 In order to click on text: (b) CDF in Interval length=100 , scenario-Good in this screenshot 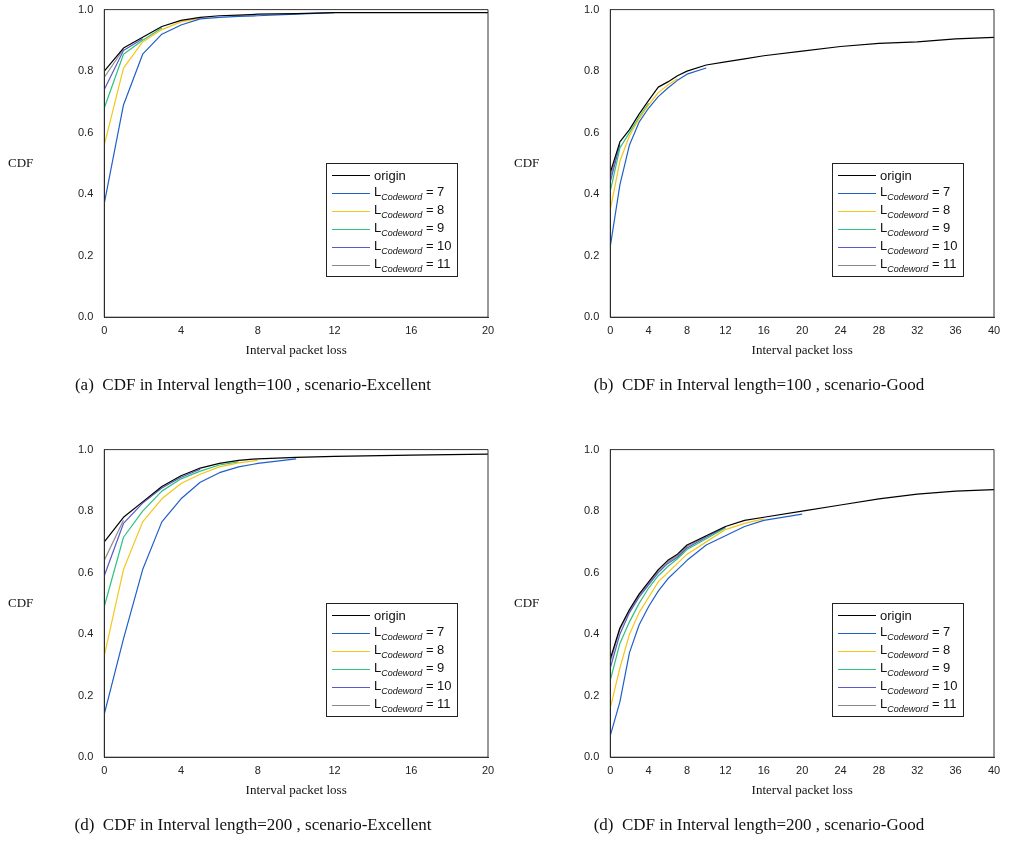, I will do `click(759, 385)`.